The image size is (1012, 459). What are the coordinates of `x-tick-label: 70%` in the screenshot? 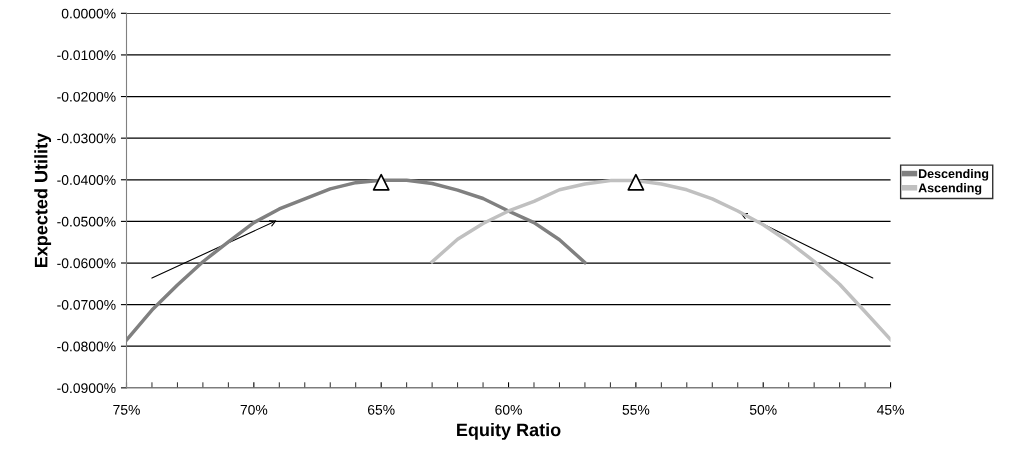 It's located at (254, 409).